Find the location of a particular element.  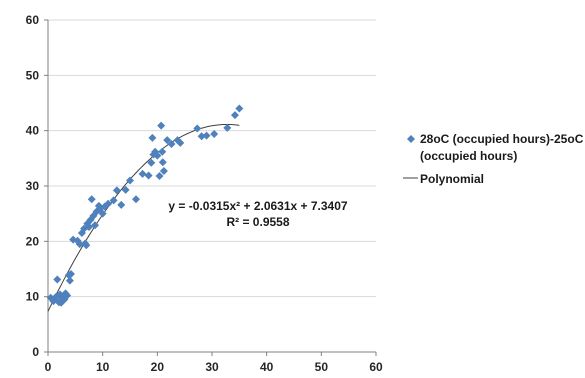

legend-series-label-line1: 28oC (occupied hours)-25oC is located at coordinates (502, 139).